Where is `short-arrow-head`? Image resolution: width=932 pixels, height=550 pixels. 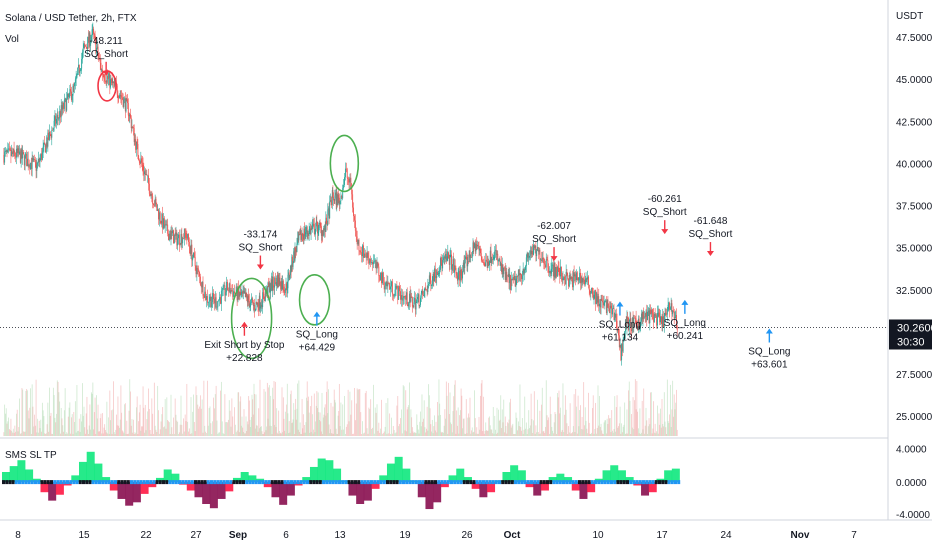 short-arrow-head is located at coordinates (710, 254).